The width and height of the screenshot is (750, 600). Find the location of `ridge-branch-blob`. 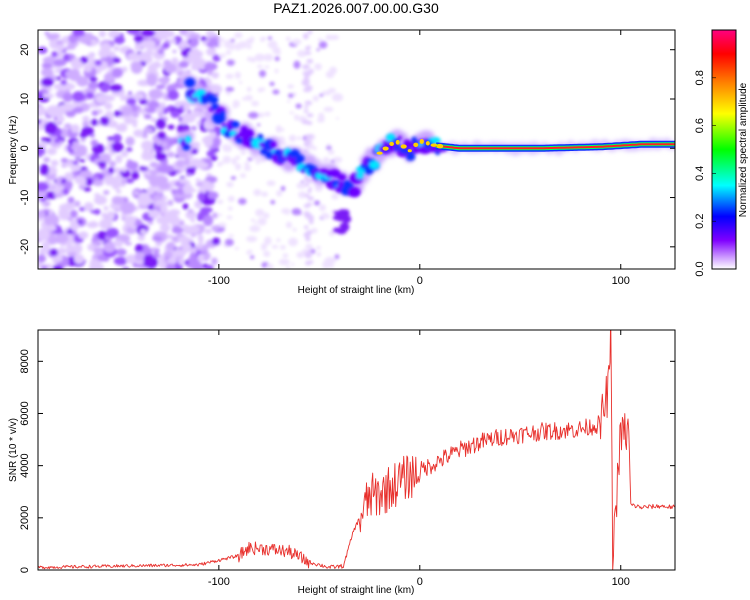

ridge-branch-blob is located at coordinates (337, 230).